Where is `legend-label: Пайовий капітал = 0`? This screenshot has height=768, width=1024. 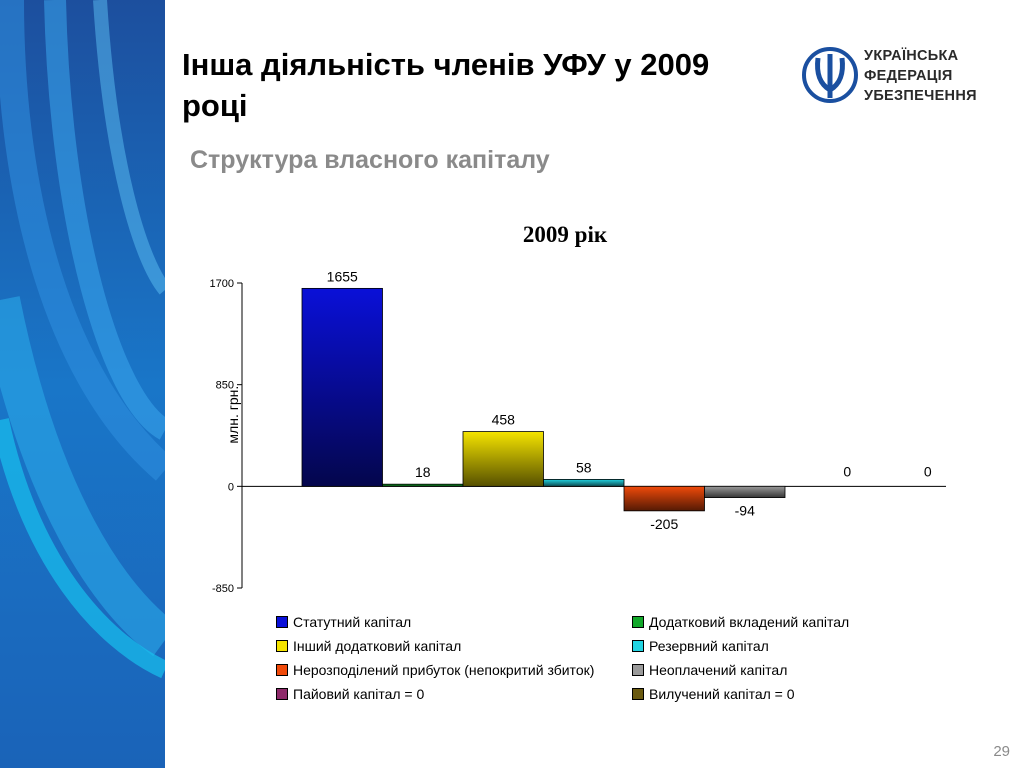 legend-label: Пайовий капітал = 0 is located at coordinates (359, 694).